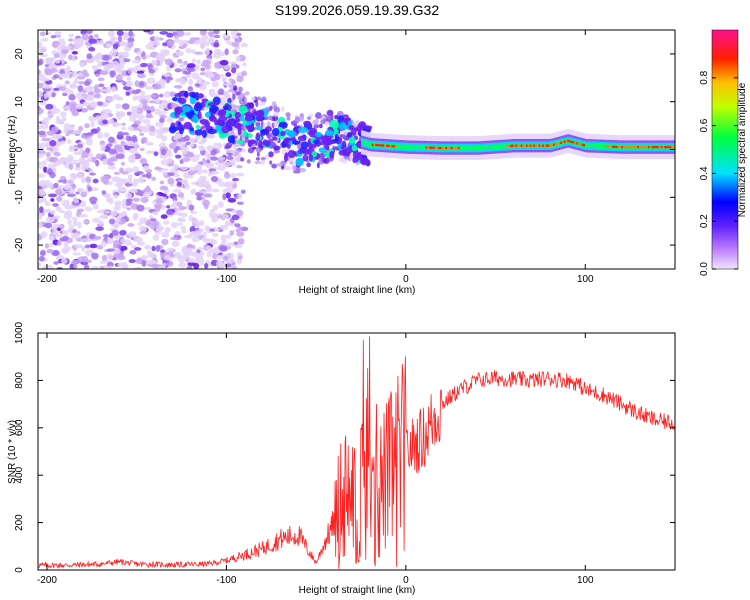 Image resolution: width=750 pixels, height=600 pixels. I want to click on ytick-label: 800, so click(19, 380).